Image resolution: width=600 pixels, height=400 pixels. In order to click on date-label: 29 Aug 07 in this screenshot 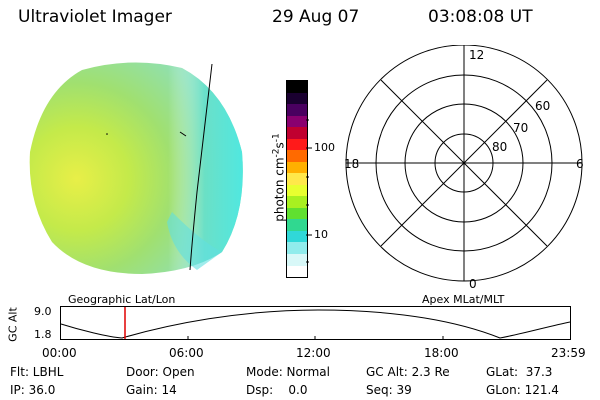, I will do `click(316, 17)`.